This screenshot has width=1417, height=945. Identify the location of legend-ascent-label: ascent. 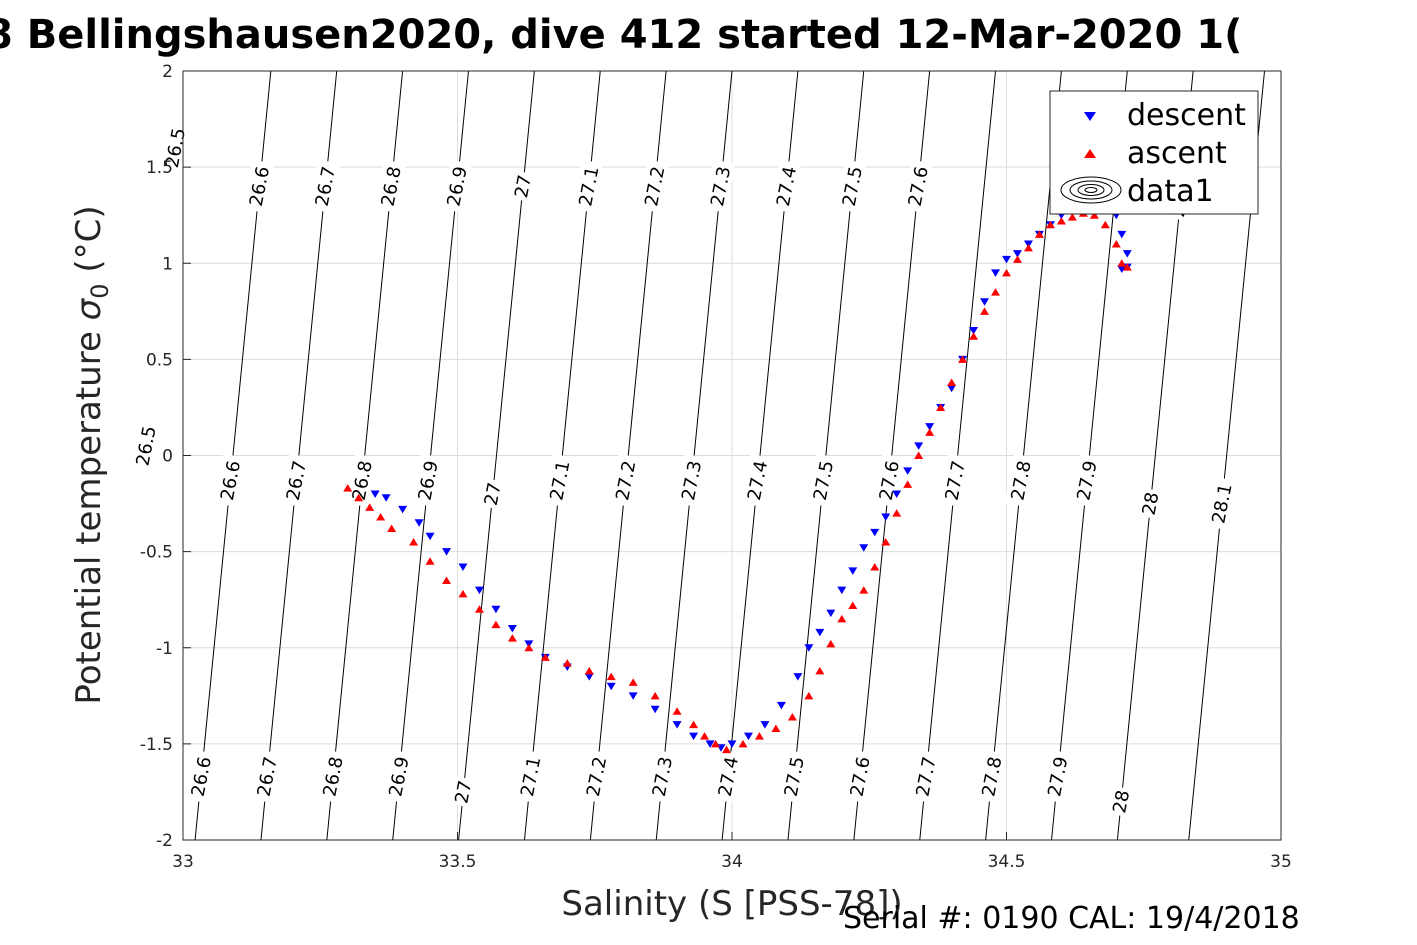
(1177, 153).